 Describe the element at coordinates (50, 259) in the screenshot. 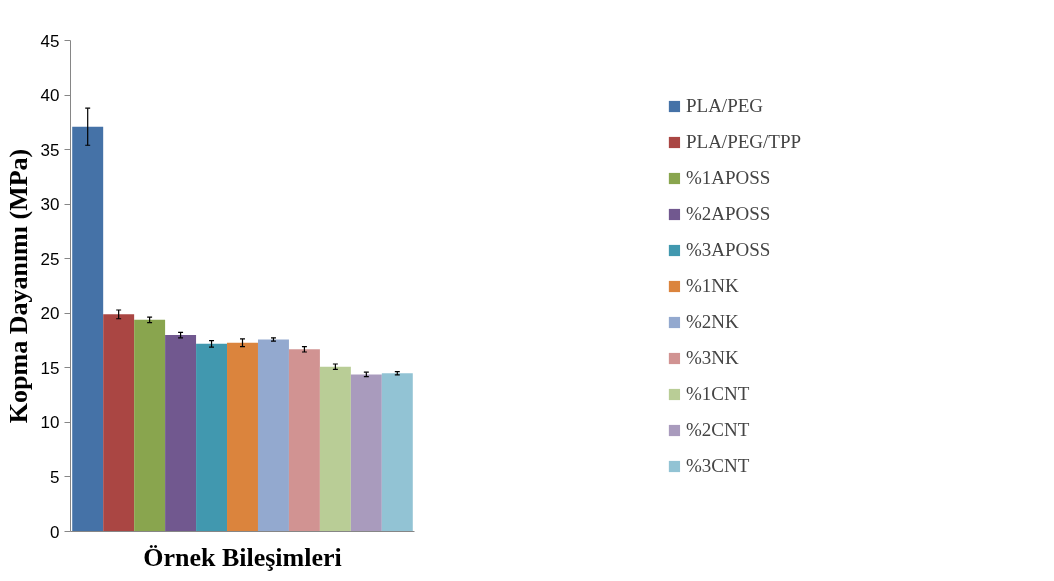

I see `y-tick-label: 25` at that location.